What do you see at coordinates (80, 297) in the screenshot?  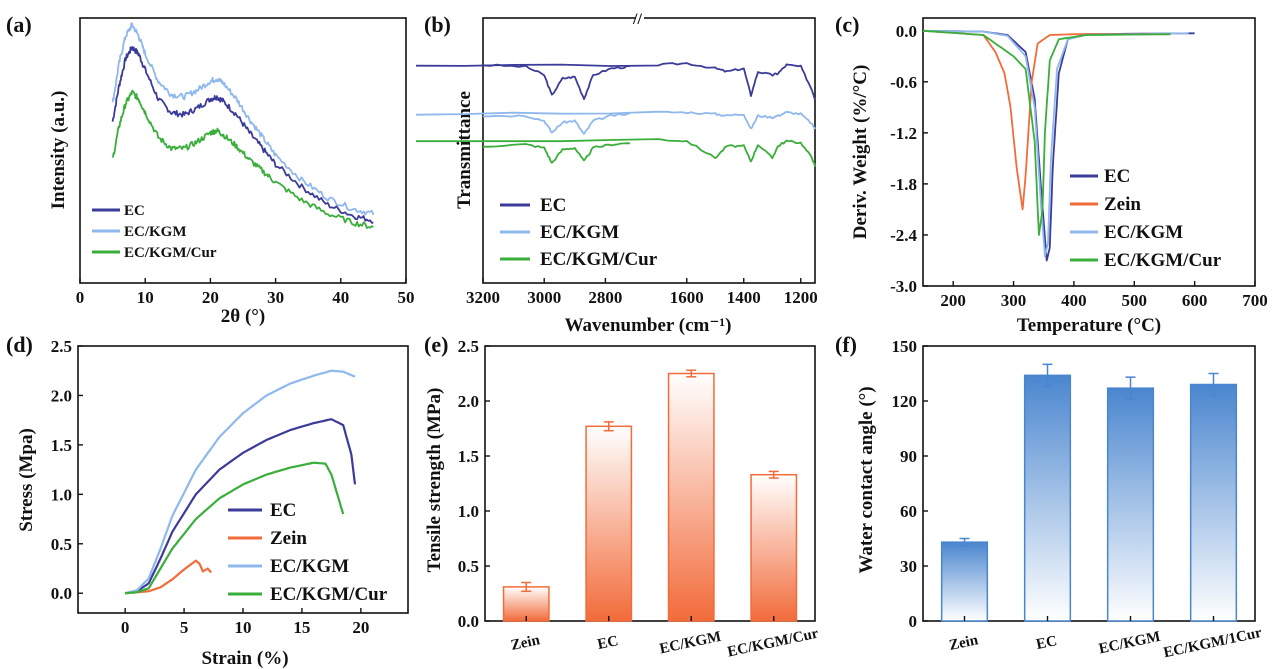 I see `a-xtick-0-label: 0` at bounding box center [80, 297].